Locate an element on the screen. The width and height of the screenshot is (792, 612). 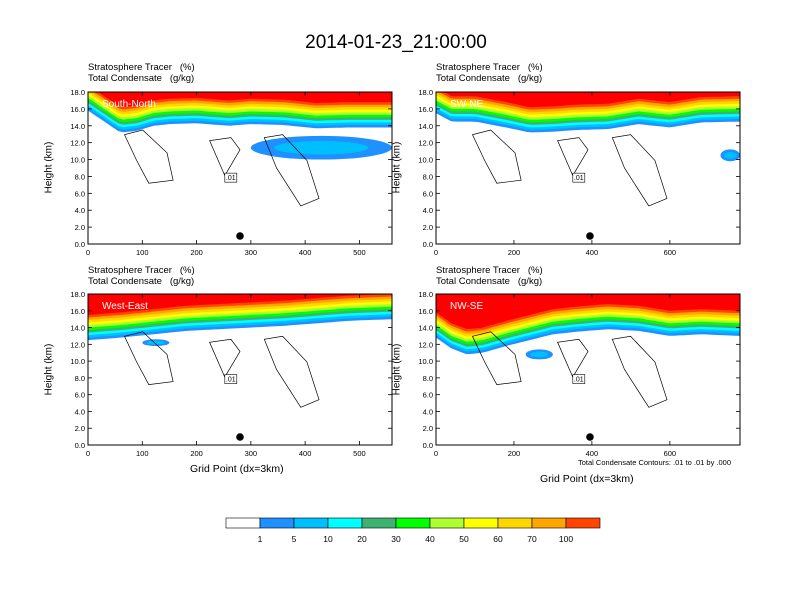
panel-name-label: SW-NE is located at coordinates (466, 104).